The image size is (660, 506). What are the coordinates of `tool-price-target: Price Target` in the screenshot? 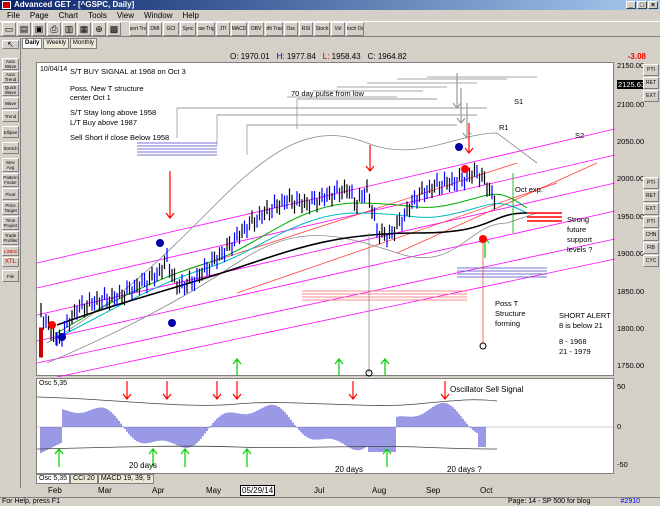 It's located at (10, 208).